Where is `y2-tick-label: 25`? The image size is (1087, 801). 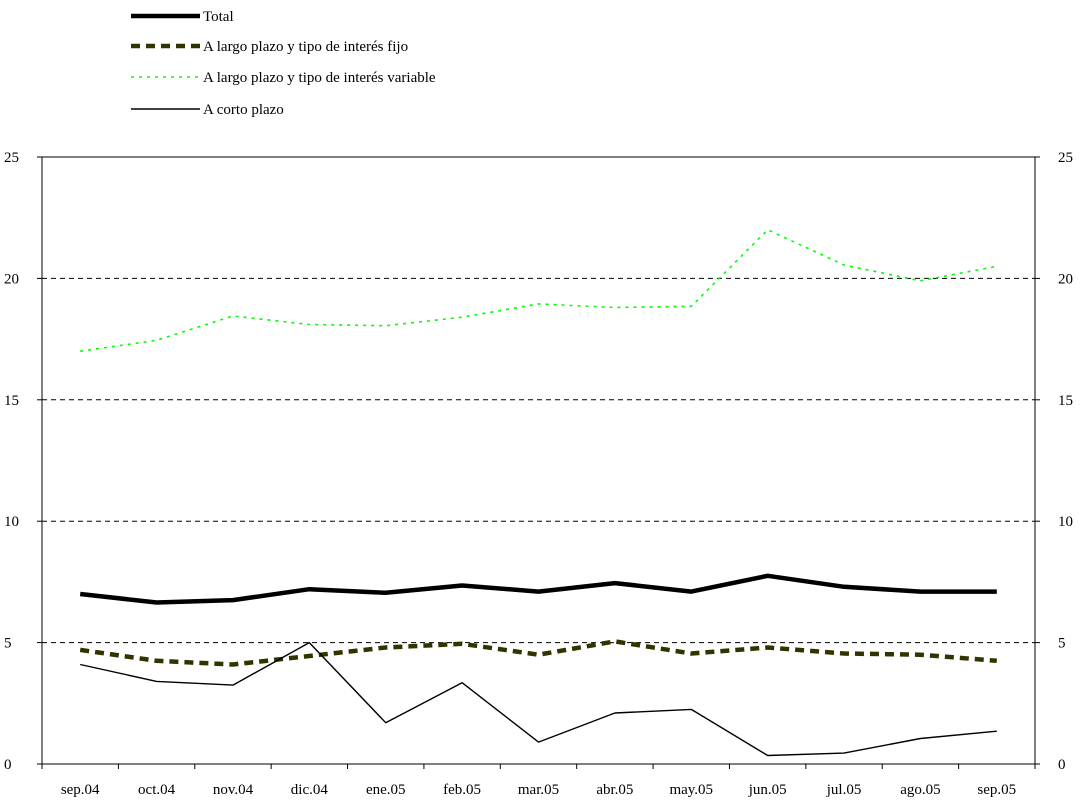
y2-tick-label: 25 is located at coordinates (1065, 158).